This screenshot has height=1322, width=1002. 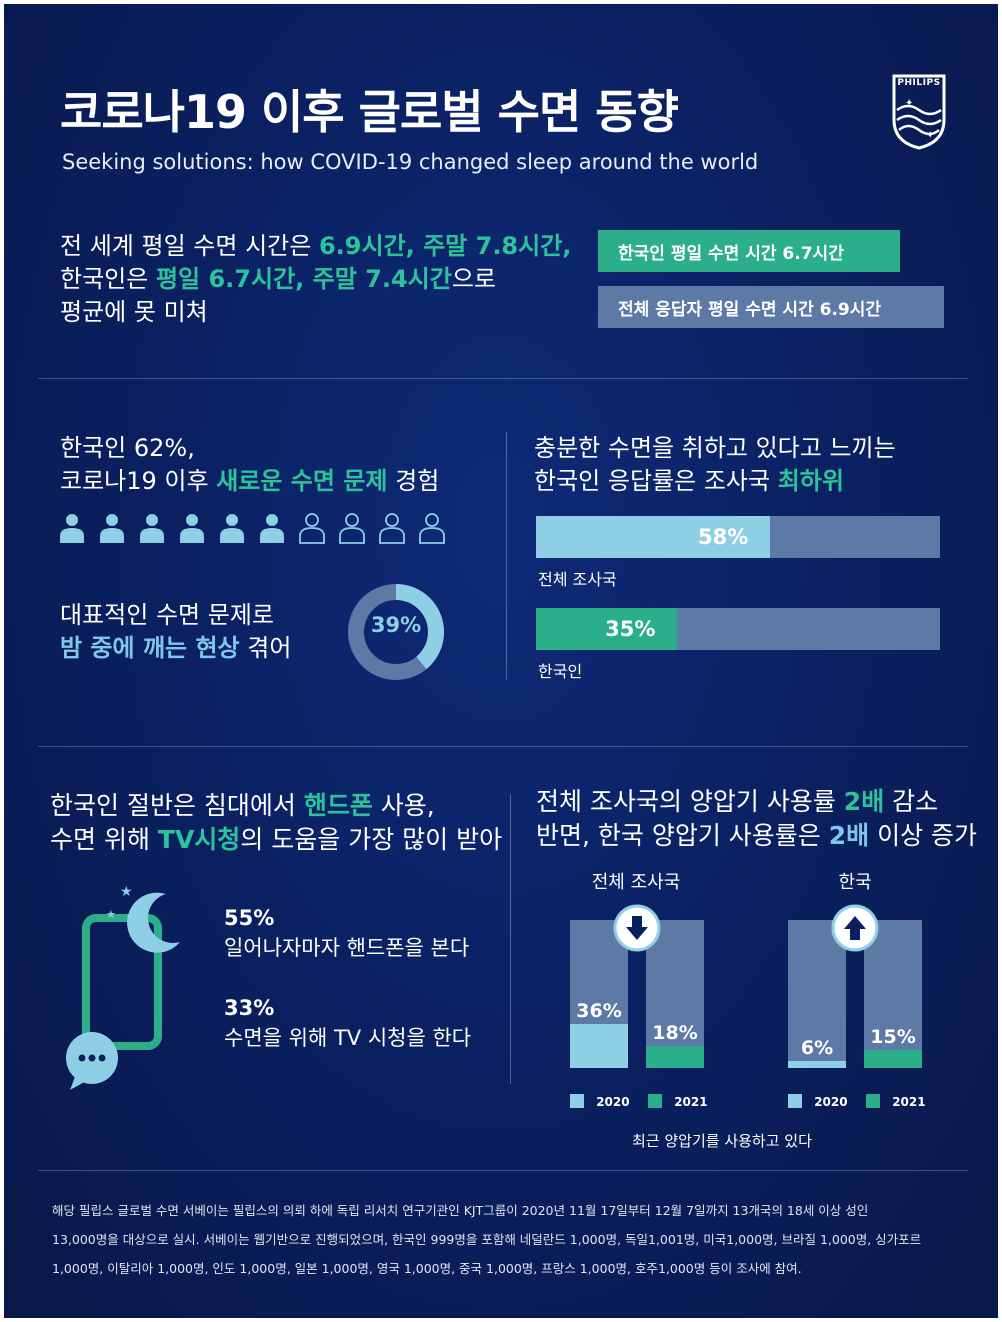 What do you see at coordinates (167, 615) in the screenshot?
I see `wake-problem-line1: 대표적인 수면 문제로` at bounding box center [167, 615].